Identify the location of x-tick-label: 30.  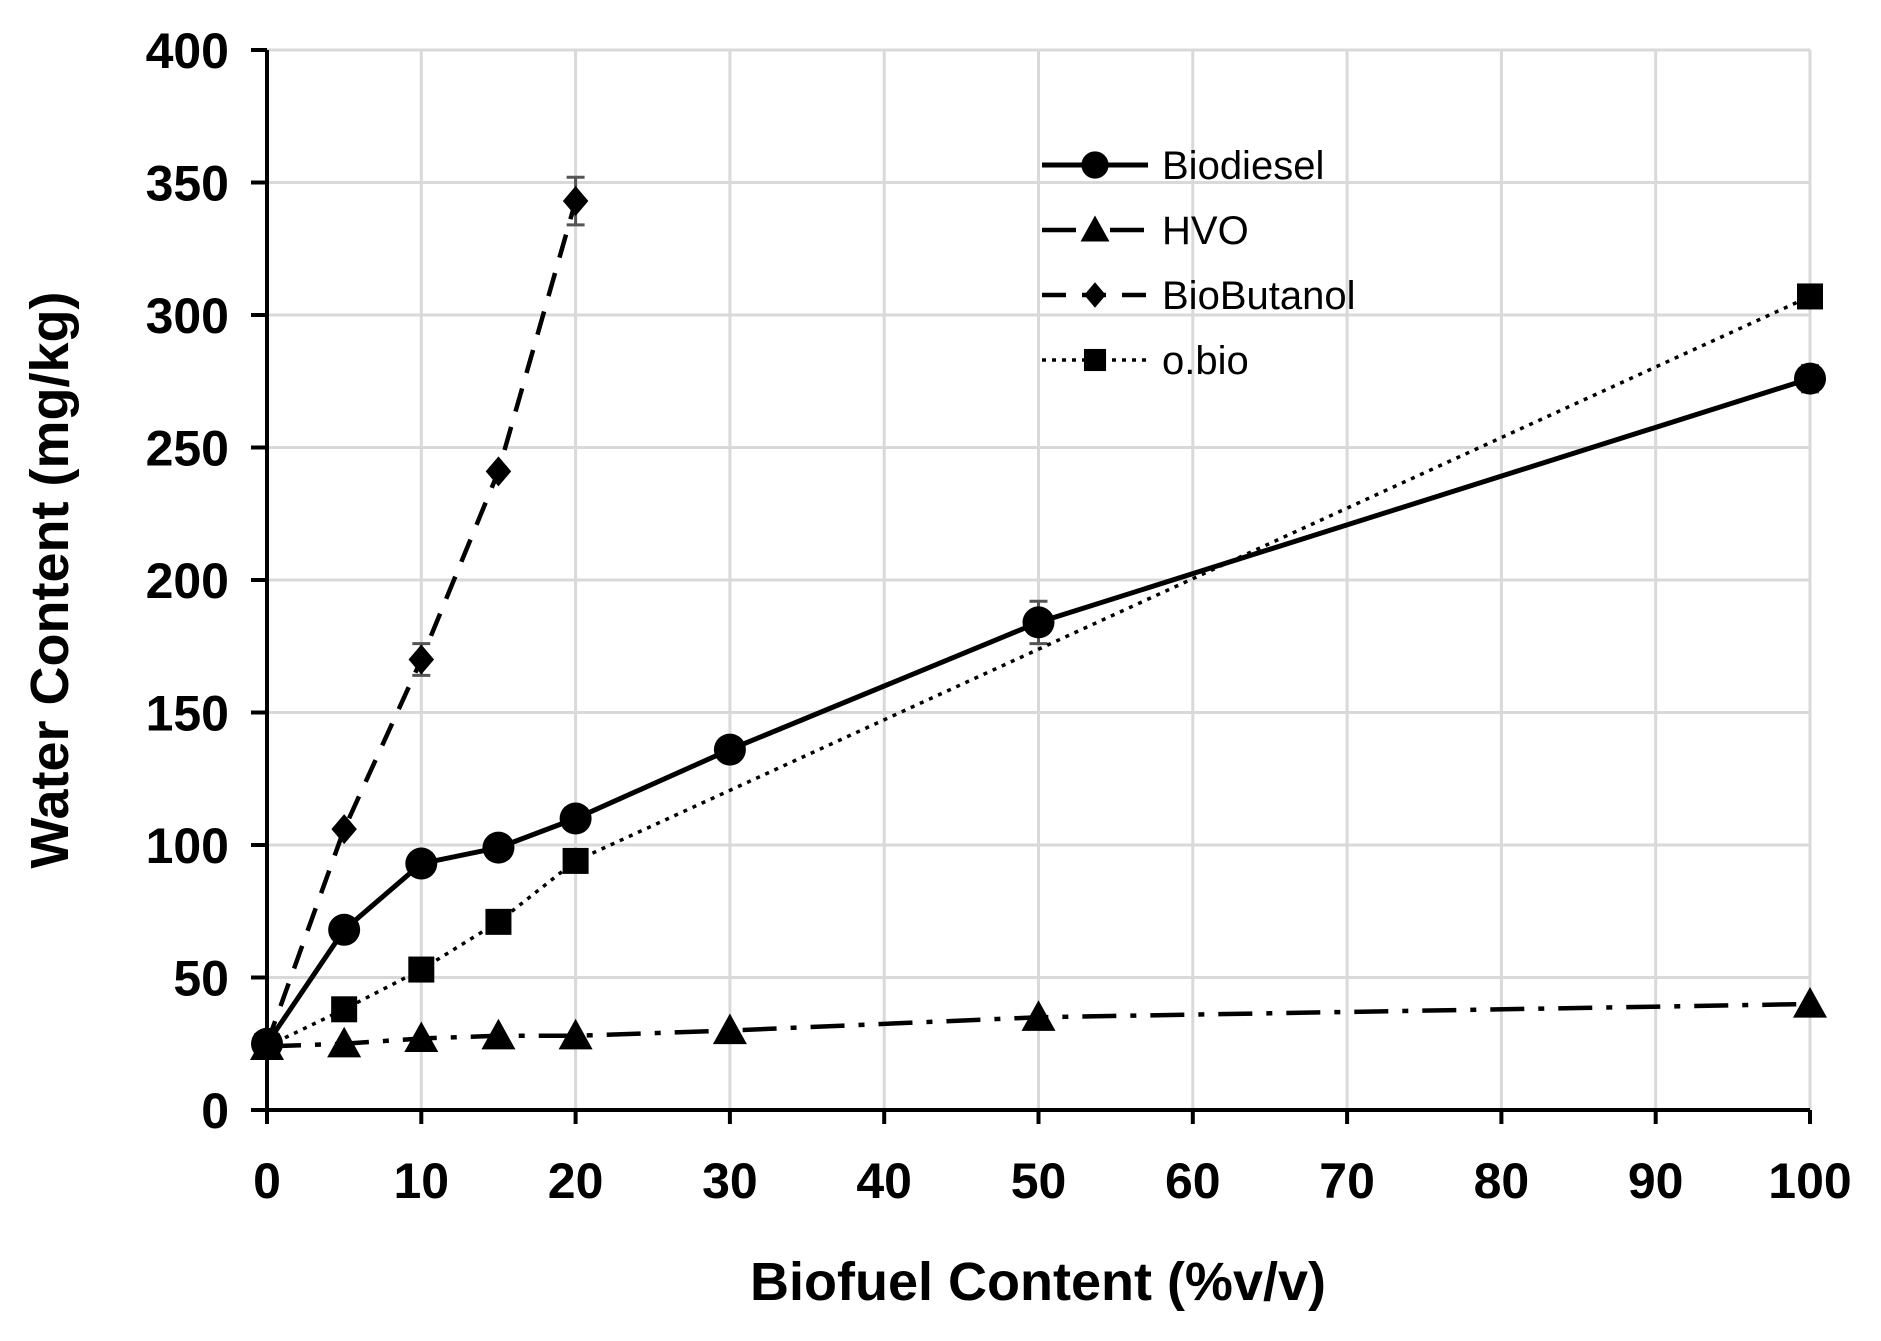
(730, 1181).